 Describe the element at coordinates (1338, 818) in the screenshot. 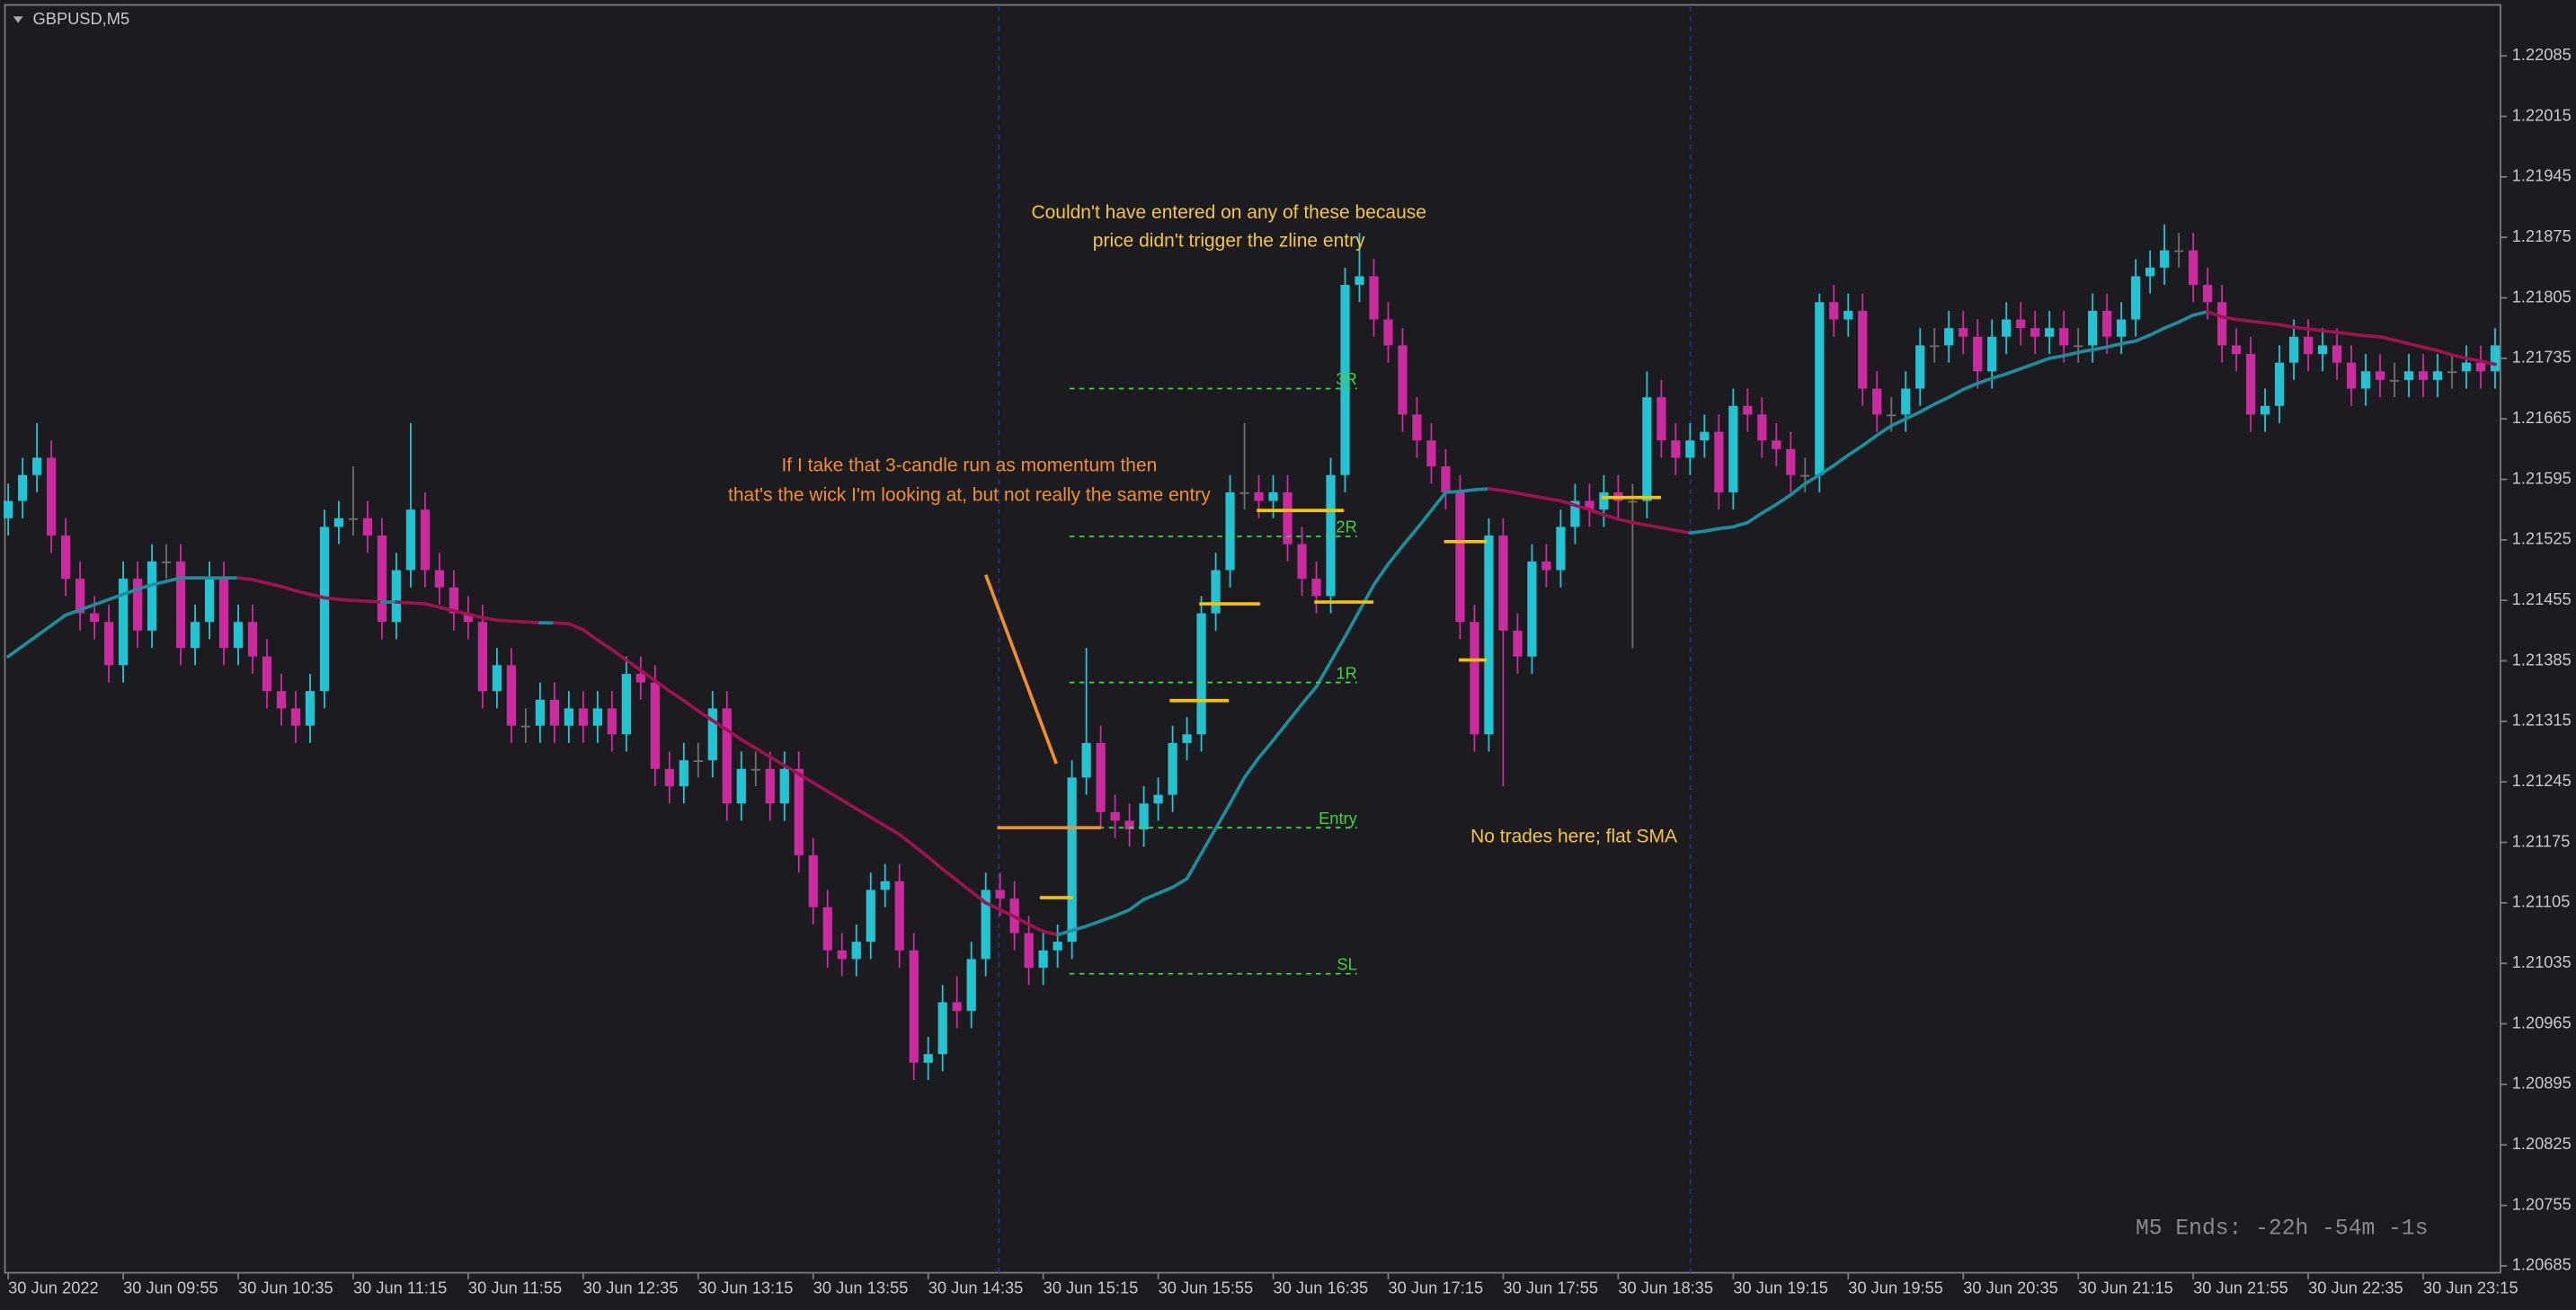

I see `level-label: Entry` at that location.